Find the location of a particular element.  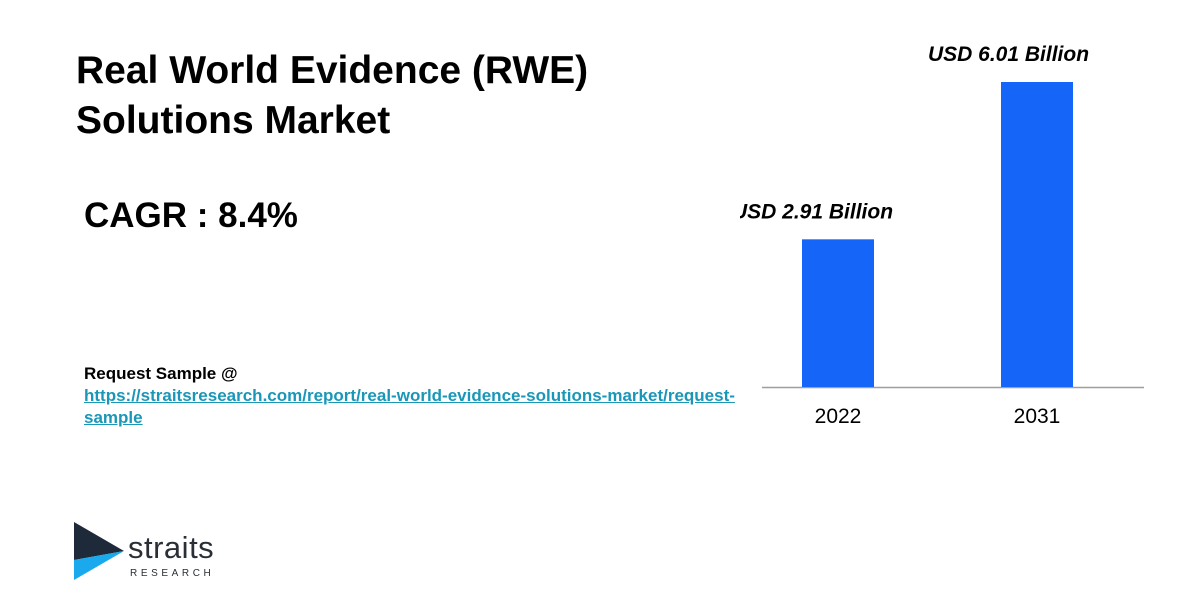

straits-research-logo: straits RESEARCH is located at coordinates (162, 553).